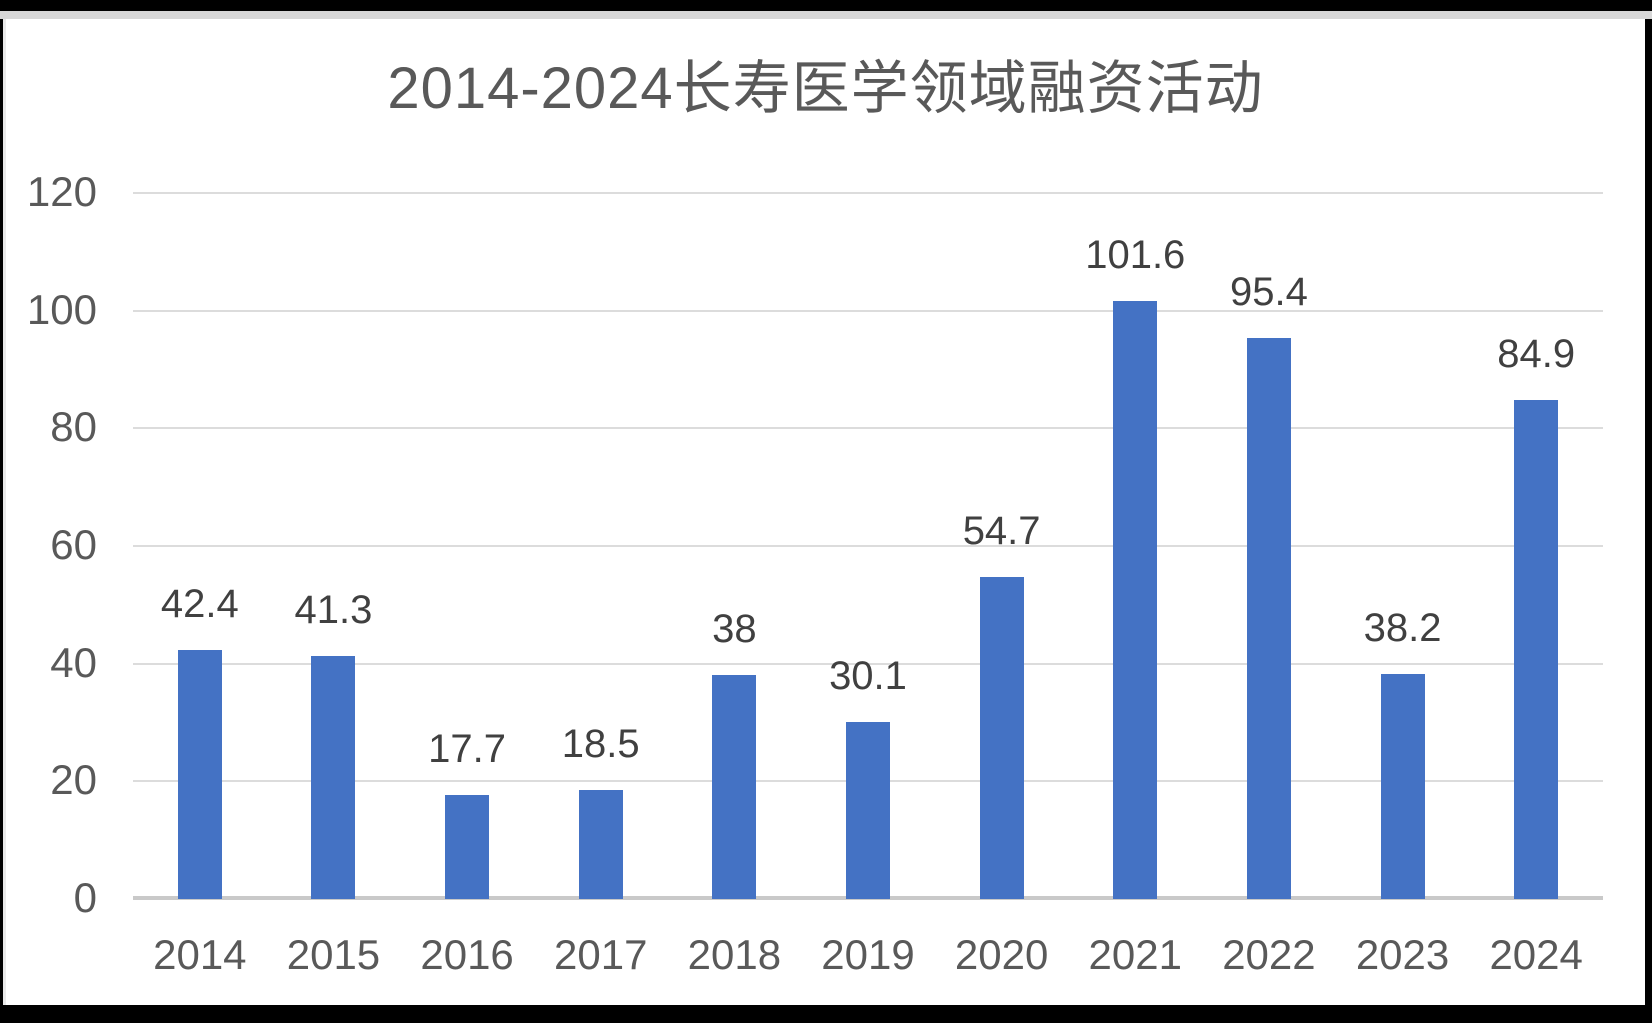 This screenshot has height=1023, width=1652. I want to click on y-axis-tick-label: 60, so click(73, 545).